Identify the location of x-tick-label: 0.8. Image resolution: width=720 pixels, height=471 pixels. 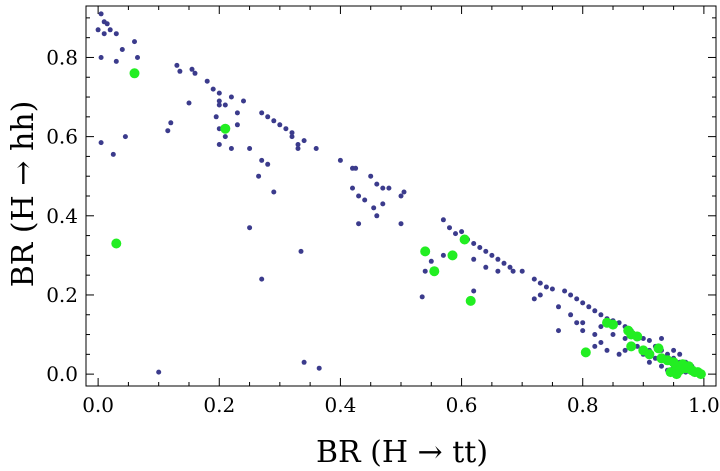
(583, 405).